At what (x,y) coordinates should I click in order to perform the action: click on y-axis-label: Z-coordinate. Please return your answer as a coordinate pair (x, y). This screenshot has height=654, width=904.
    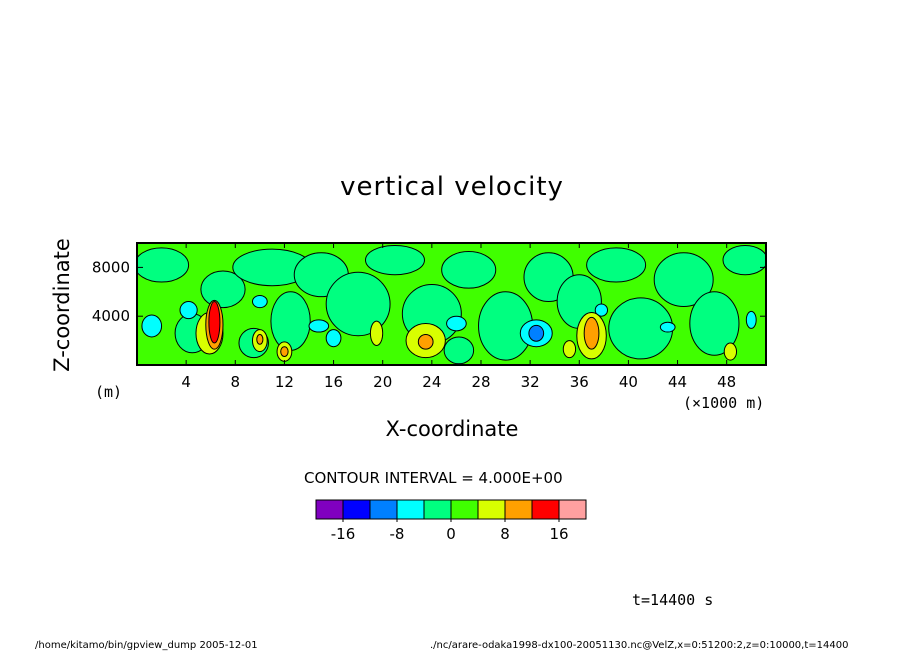
    Looking at the image, I should click on (62, 305).